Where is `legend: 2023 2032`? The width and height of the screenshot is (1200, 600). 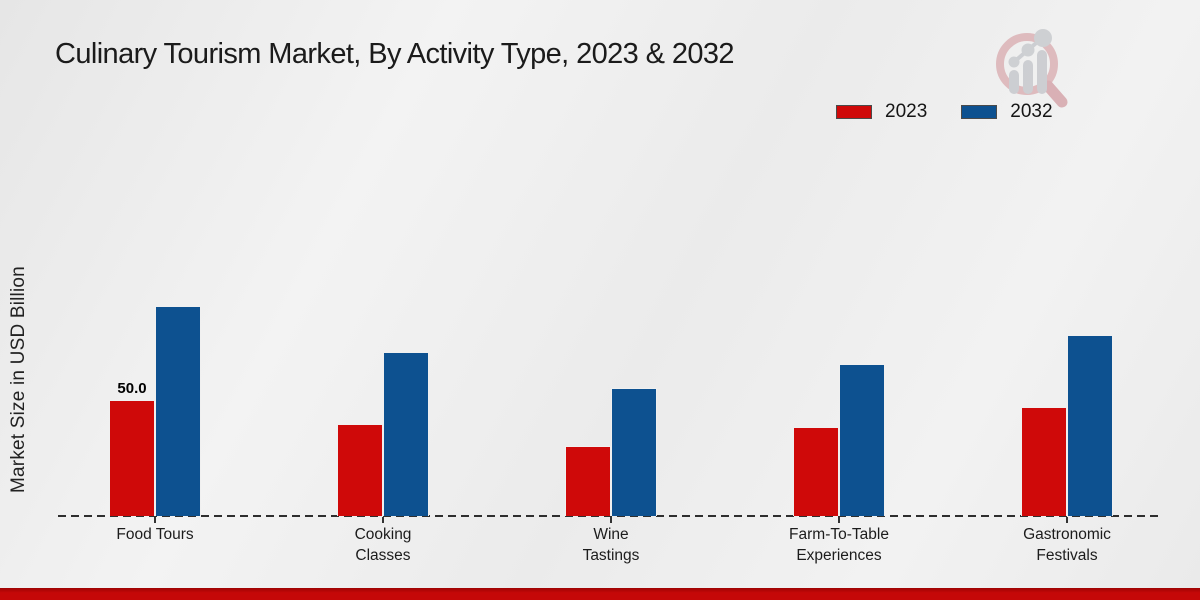
legend: 2023 2032 is located at coordinates (944, 112).